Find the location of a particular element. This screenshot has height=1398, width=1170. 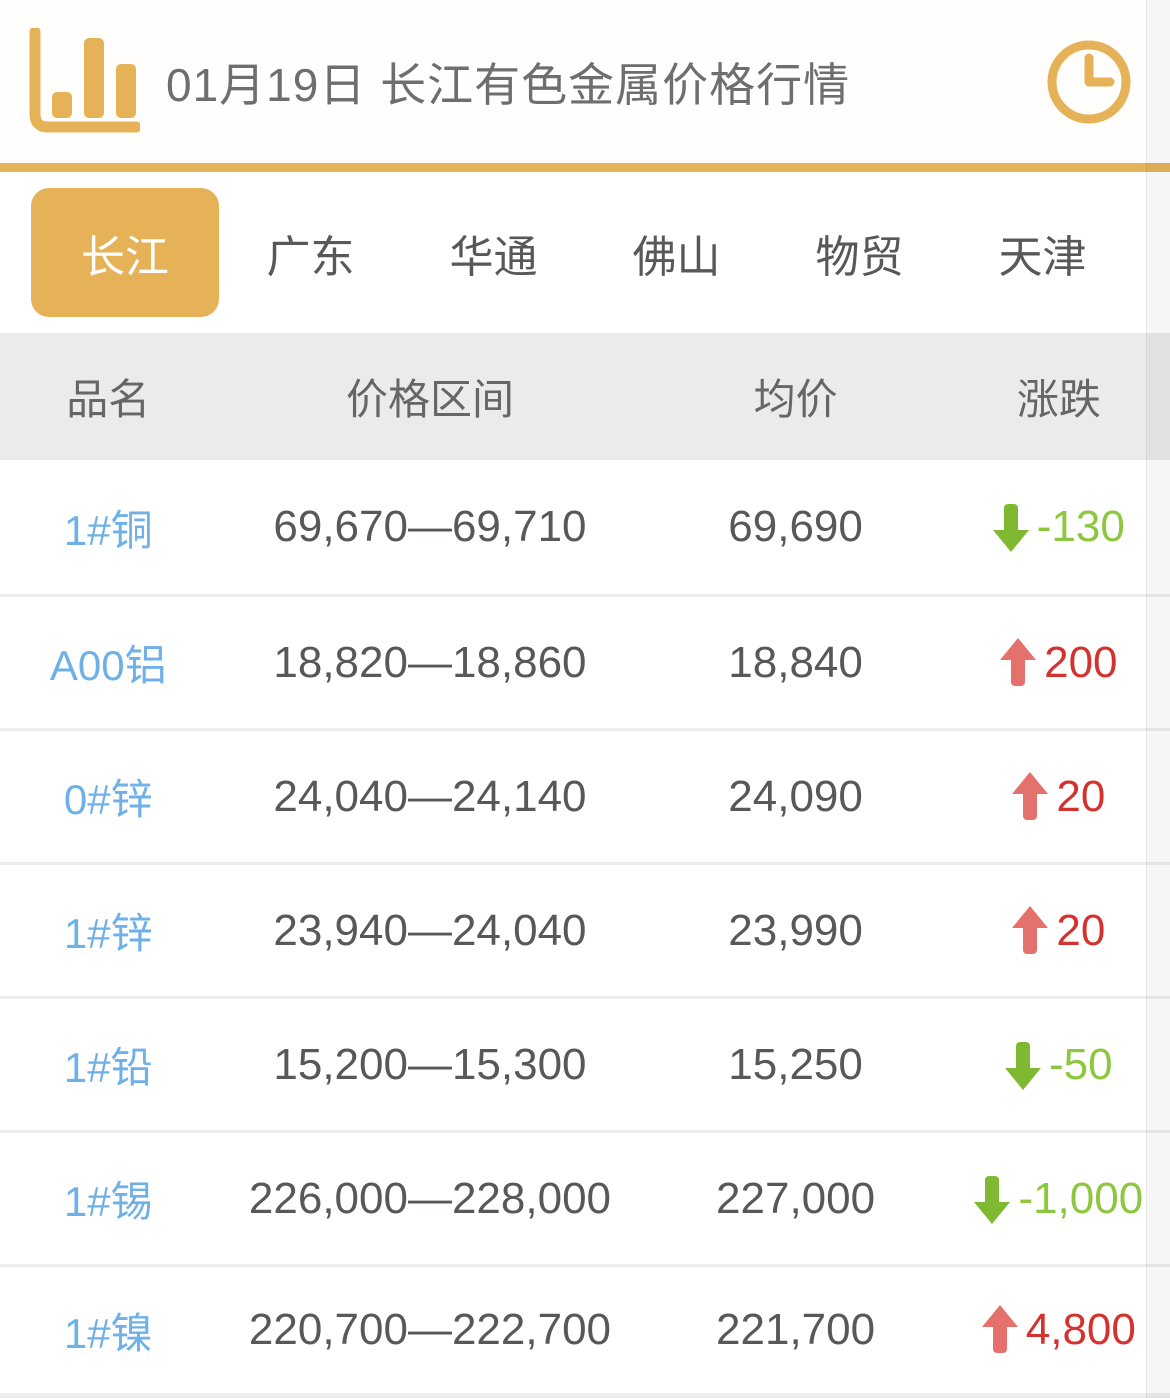

change-value: -1,000 is located at coordinates (1081, 1198).